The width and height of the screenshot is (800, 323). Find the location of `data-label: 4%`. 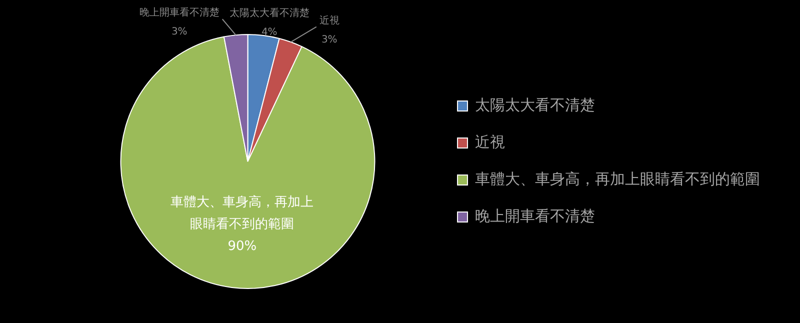

data-label: 4% is located at coordinates (269, 32).